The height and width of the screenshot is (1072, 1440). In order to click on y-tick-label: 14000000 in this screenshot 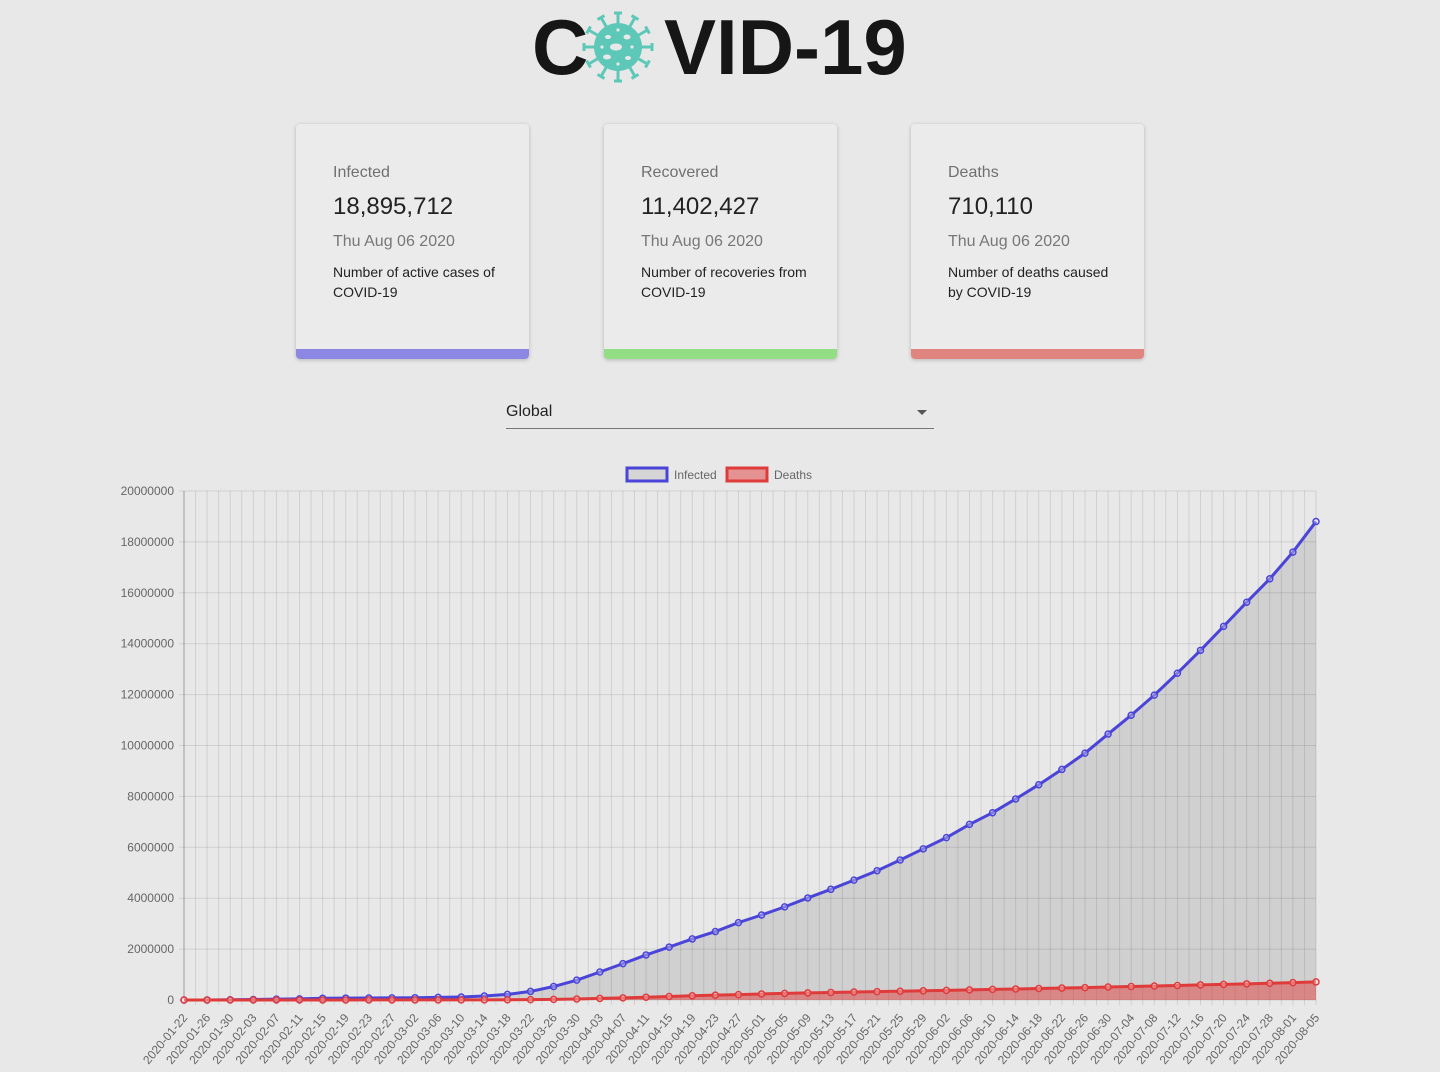, I will do `click(148, 644)`.